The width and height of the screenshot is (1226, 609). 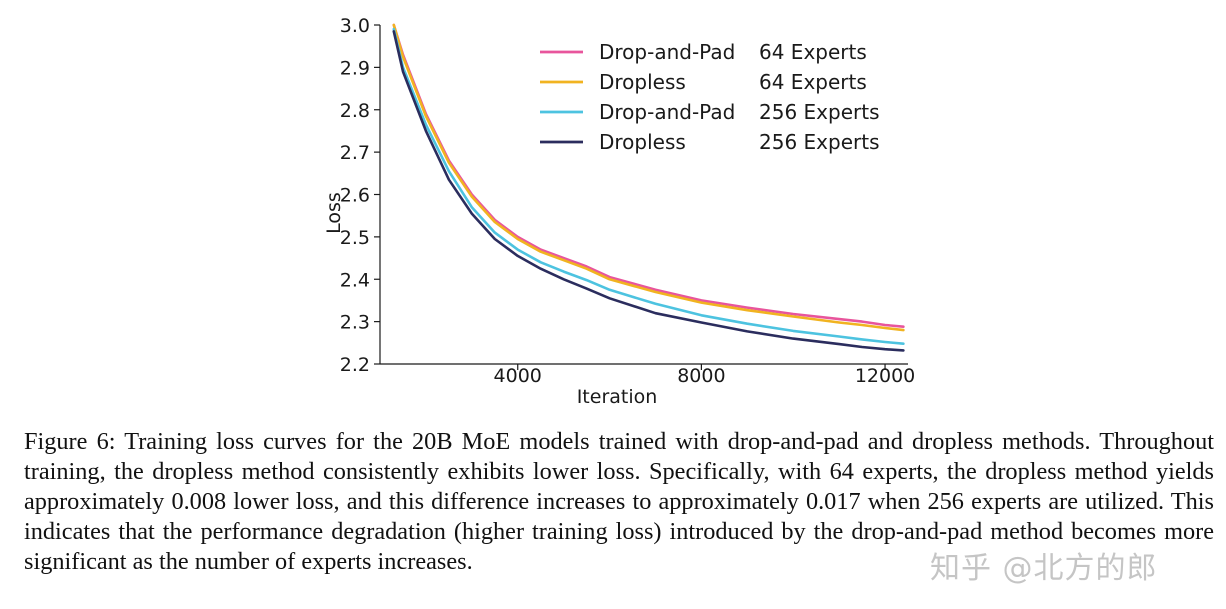 What do you see at coordinates (667, 112) in the screenshot?
I see `legend-label-2: Drop-and-Pad` at bounding box center [667, 112].